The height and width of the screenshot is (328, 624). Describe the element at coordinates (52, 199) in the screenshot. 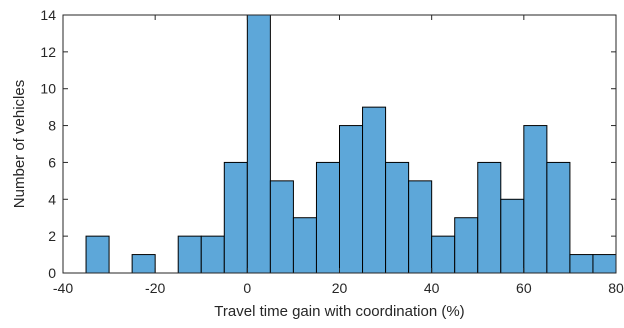

I see `y-tick-label: 4` at that location.